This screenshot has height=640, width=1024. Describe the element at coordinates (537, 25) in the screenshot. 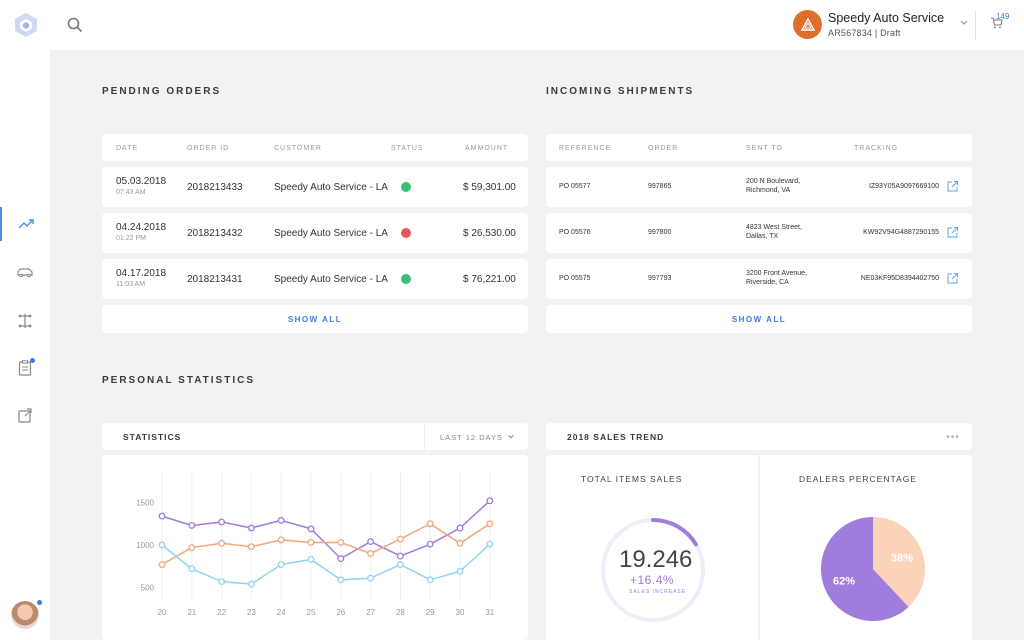

I see `topbar: Speedy Auto Service AR567834 | Draft 149` at that location.